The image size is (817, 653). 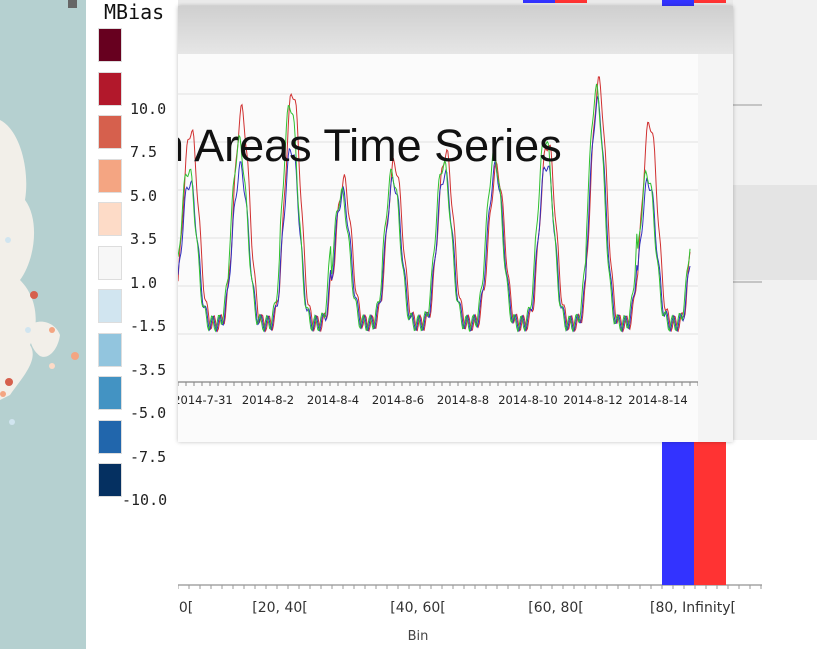 I want to click on histogram-tick-label: [80, Infinity[, so click(x=693, y=608).